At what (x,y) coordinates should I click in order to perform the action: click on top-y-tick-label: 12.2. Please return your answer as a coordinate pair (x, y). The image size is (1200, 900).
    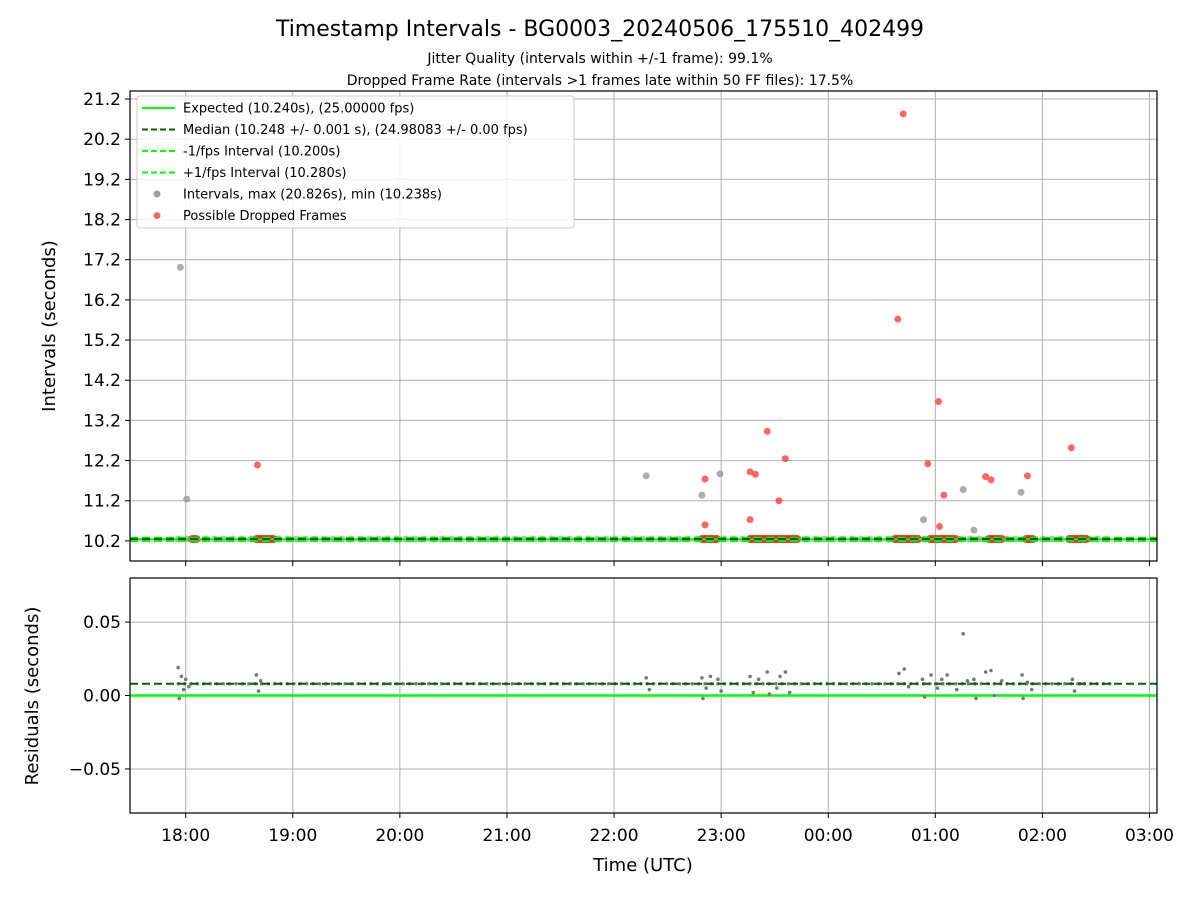
    Looking at the image, I should click on (102, 462).